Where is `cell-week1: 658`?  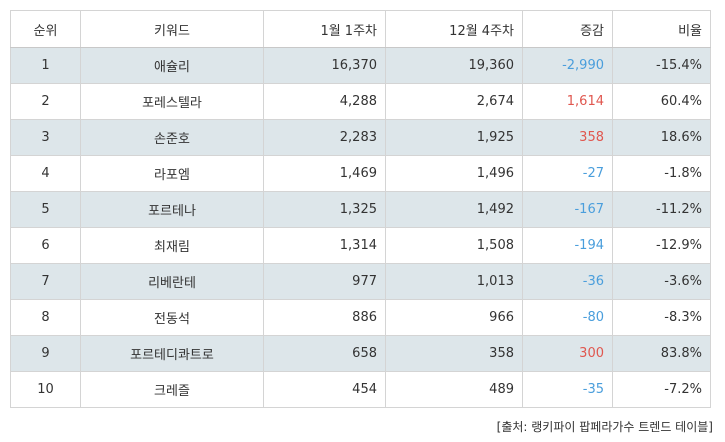
cell-week1: 658 is located at coordinates (324, 353).